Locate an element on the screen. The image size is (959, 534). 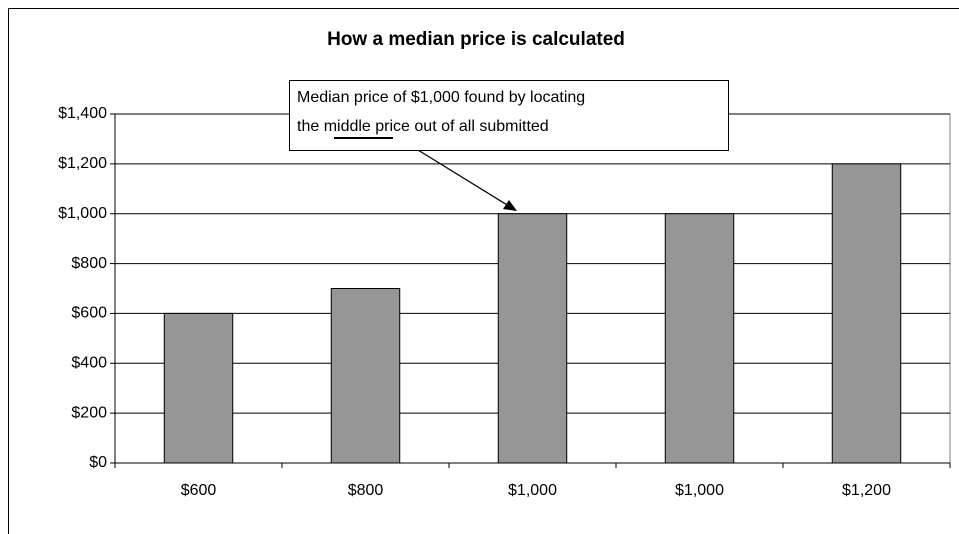
chart-title: How a median price is calculated is located at coordinates (476, 39).